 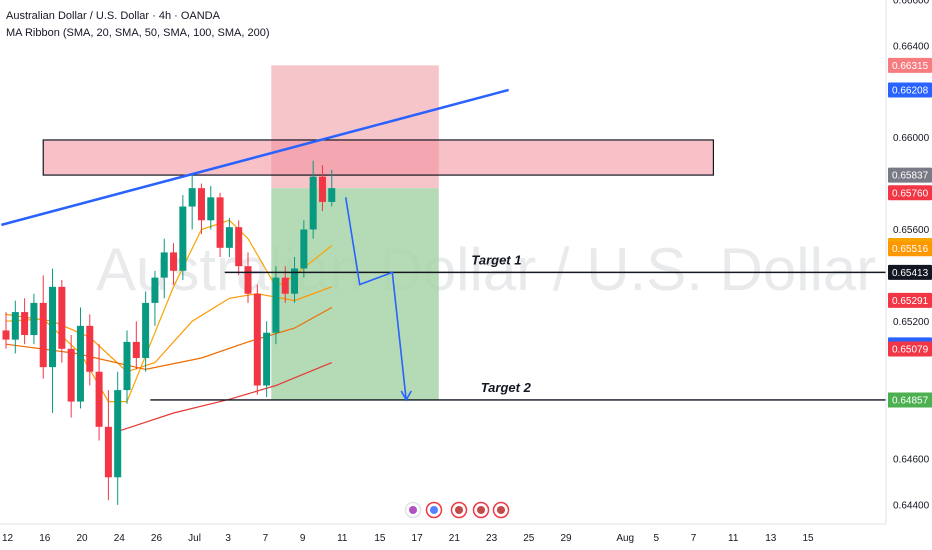 I want to click on x-tick-label: 17, so click(x=418, y=538).